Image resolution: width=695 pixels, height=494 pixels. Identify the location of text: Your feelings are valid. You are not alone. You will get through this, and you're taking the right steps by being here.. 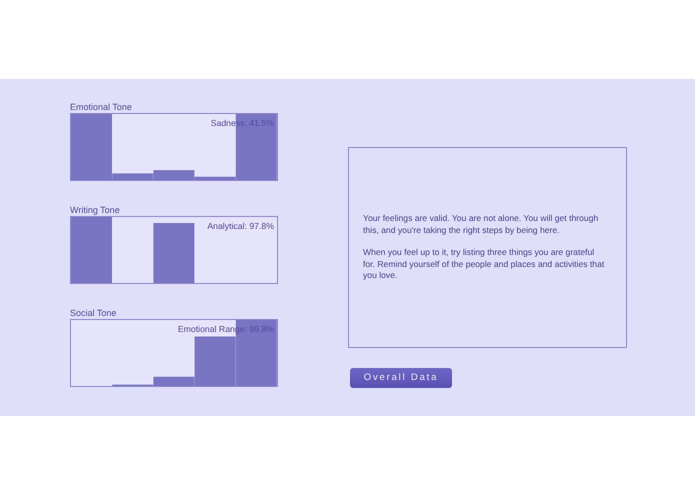
(480, 224).